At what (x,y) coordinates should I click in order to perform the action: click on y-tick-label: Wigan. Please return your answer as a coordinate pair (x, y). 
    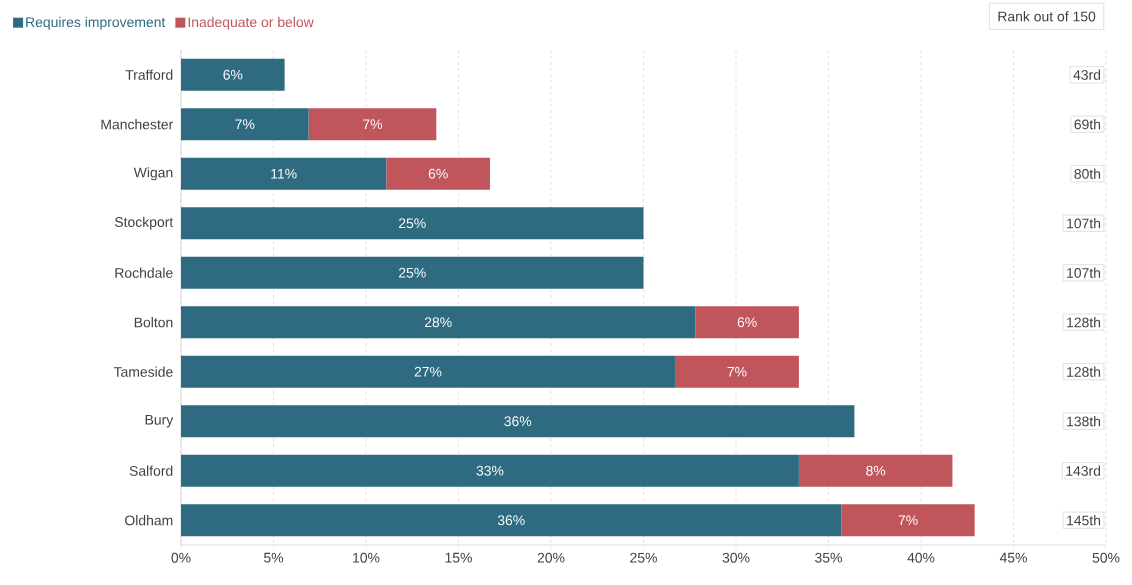
    Looking at the image, I should click on (153, 174).